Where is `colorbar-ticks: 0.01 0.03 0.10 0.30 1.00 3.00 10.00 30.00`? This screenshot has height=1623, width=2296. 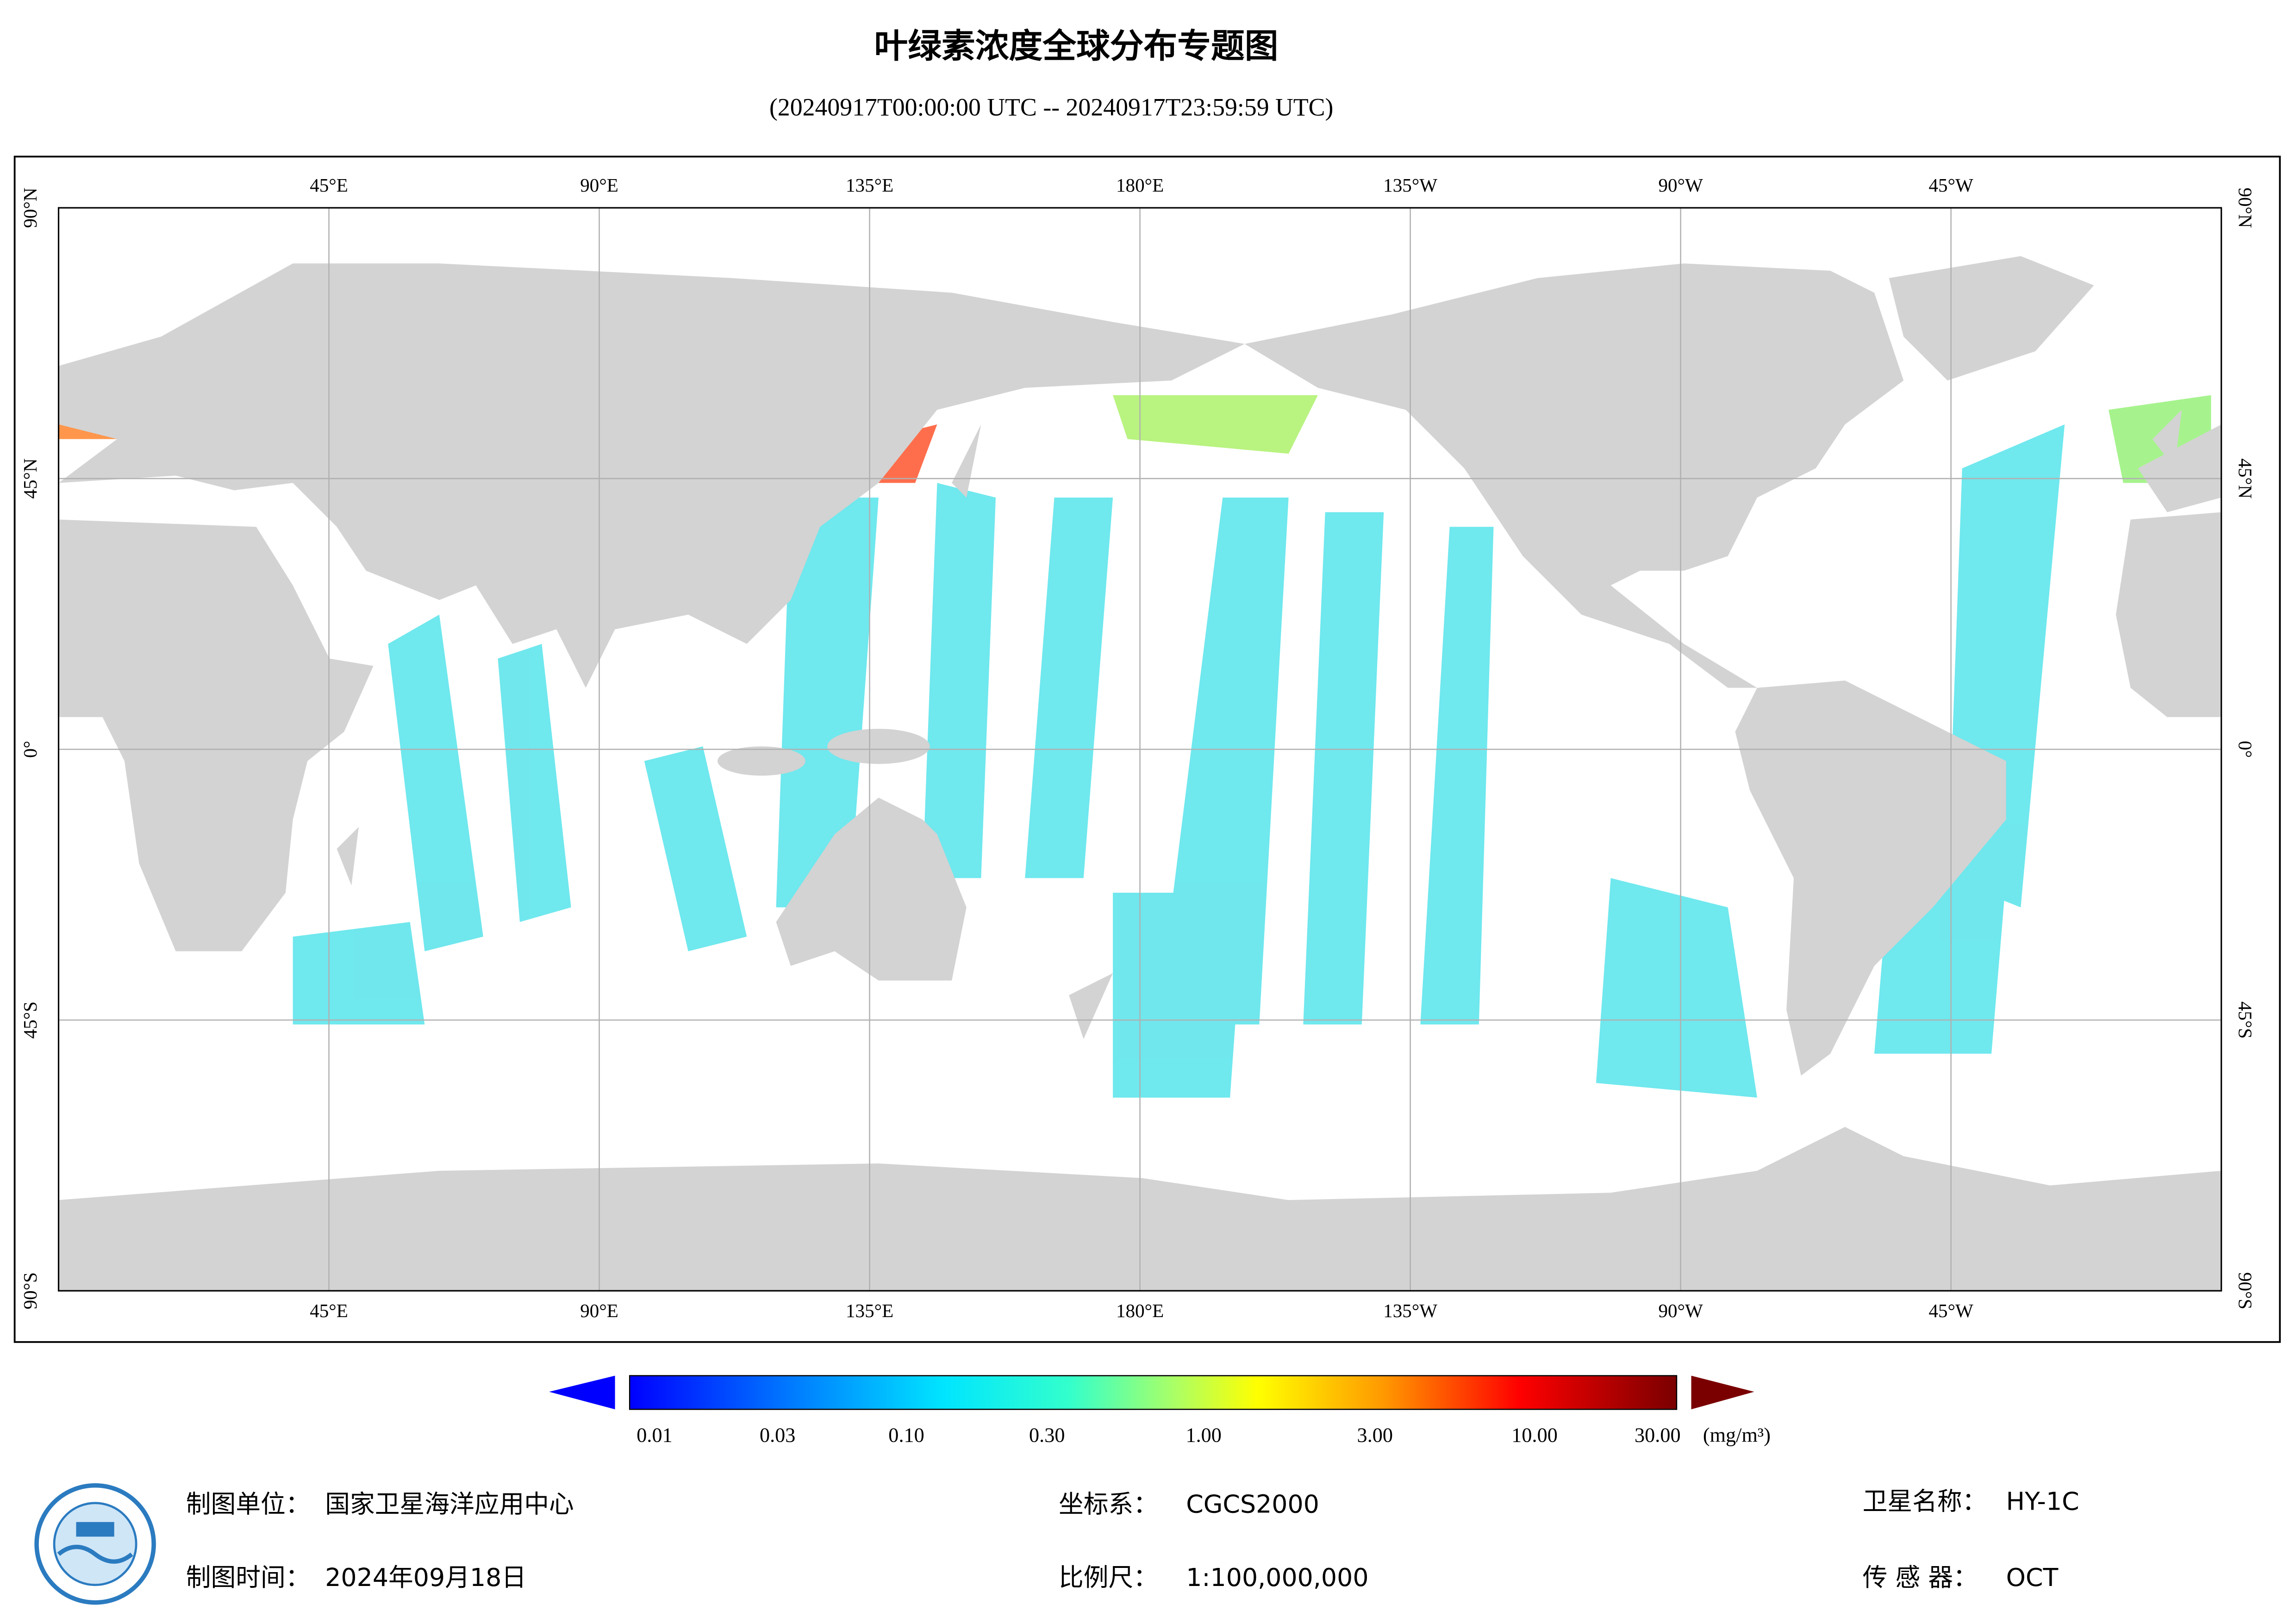
colorbar-ticks: 0.01 0.03 0.10 0.30 1.00 3.00 10.00 30.00 is located at coordinates (1158, 1435).